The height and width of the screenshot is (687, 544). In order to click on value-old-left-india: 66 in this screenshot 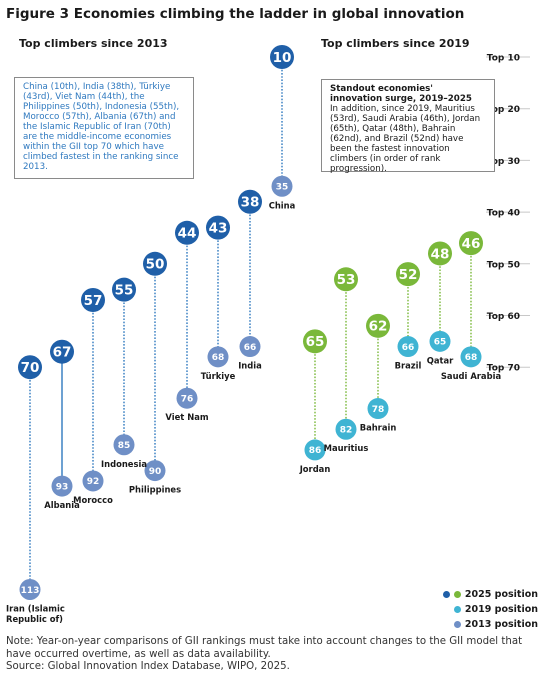, I will do `click(250, 348)`.